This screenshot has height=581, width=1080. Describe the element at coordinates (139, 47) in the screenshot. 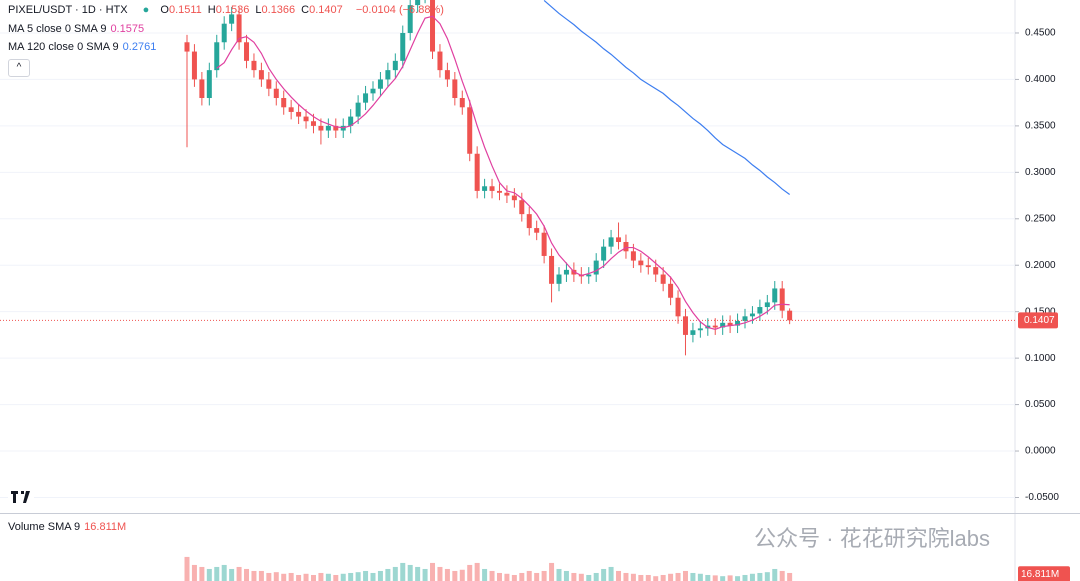

I see `indicator-value: 0.2761` at that location.